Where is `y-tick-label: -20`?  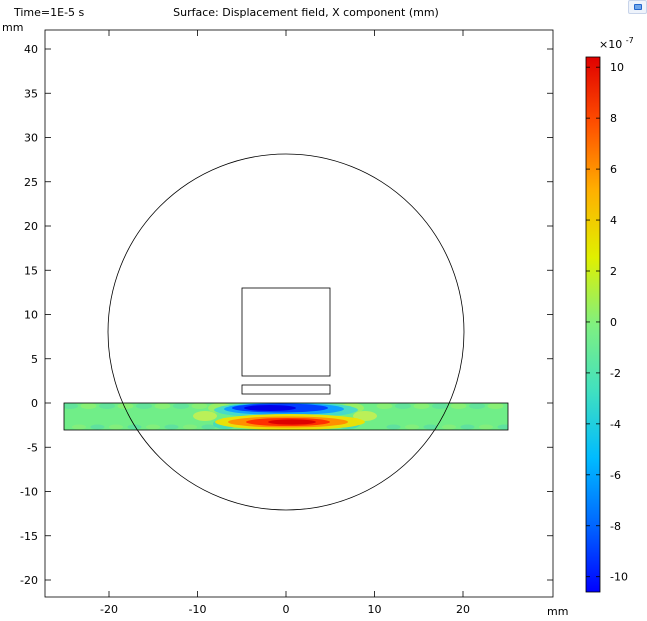 y-tick-label: -20 is located at coordinates (29, 580).